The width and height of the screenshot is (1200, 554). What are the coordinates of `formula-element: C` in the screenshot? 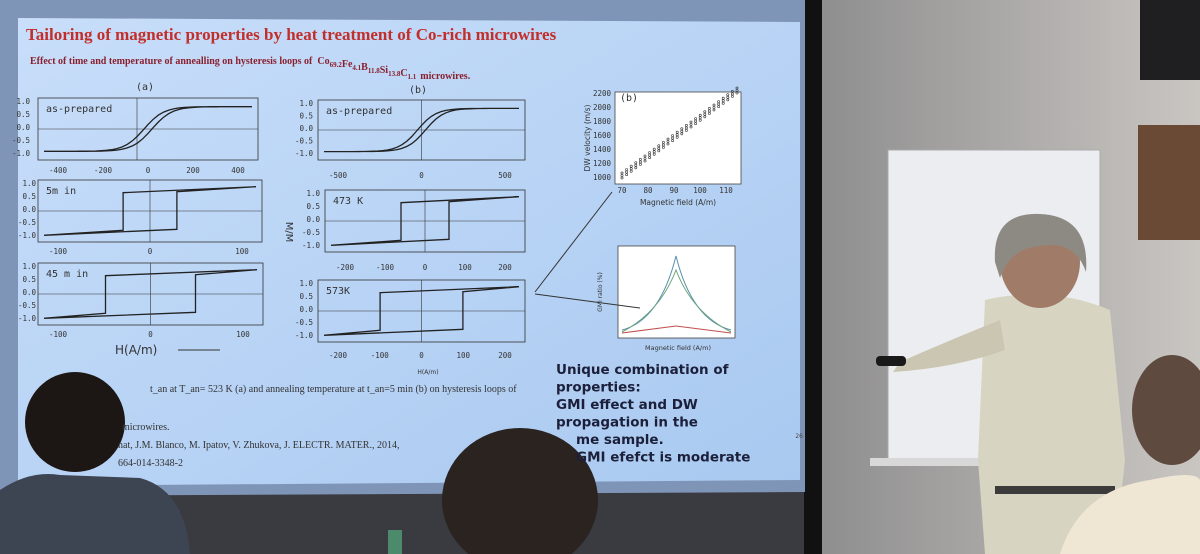 It's located at (403, 73).